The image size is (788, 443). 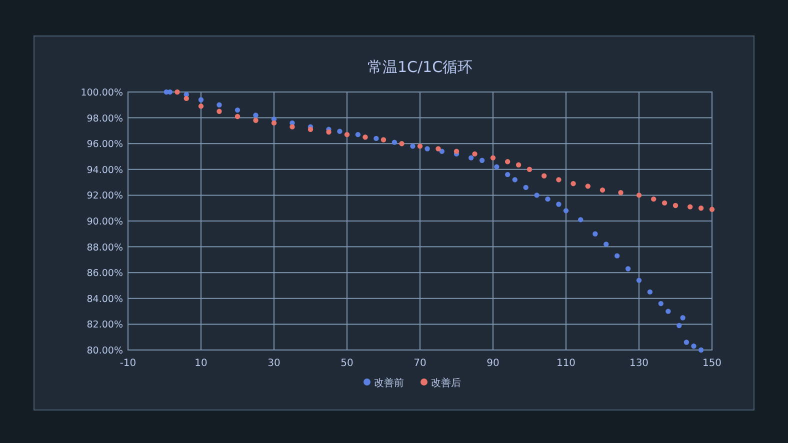 I want to click on y-tick-label: 88.00%, so click(x=104, y=248).